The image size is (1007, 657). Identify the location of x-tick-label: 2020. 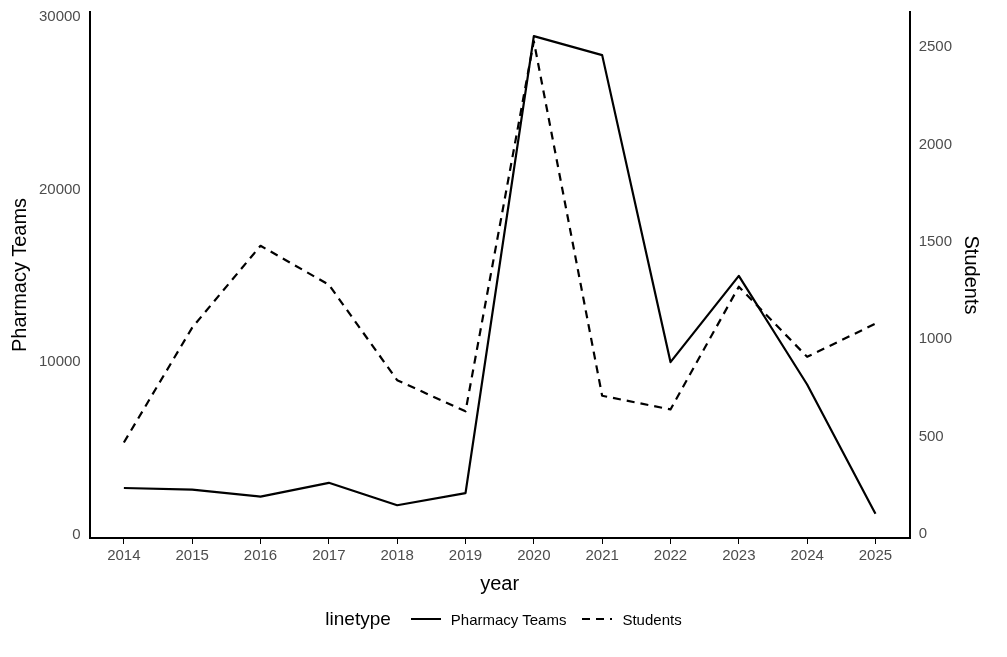
(534, 555).